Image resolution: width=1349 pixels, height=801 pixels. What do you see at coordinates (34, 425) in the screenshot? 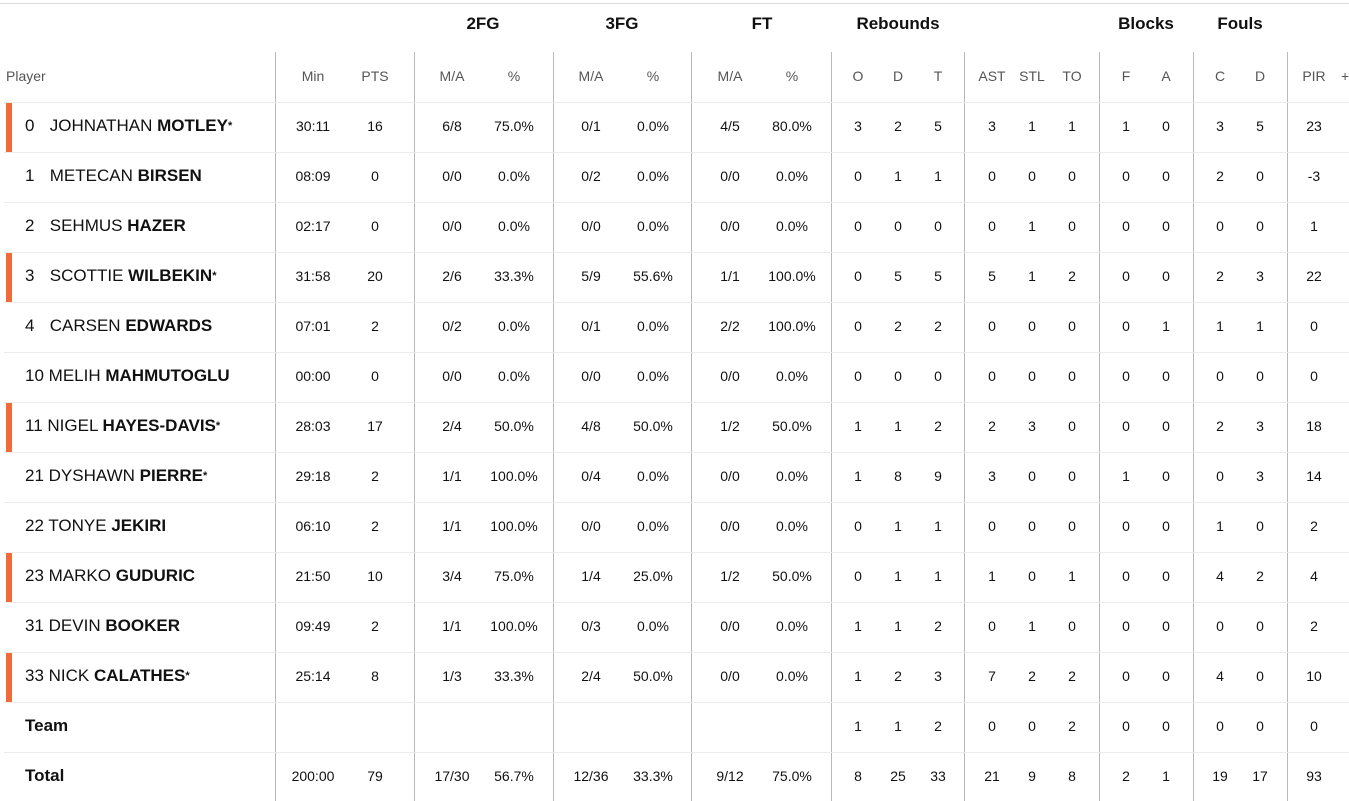
I see `player-number: 11` at bounding box center [34, 425].